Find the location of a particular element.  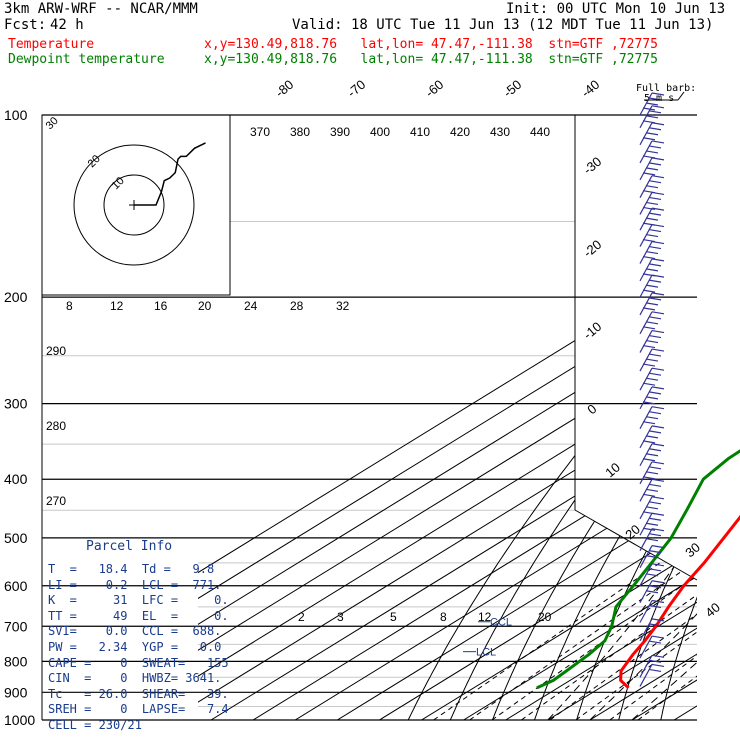

pressure-label-1000: 1000 is located at coordinates (19, 720).